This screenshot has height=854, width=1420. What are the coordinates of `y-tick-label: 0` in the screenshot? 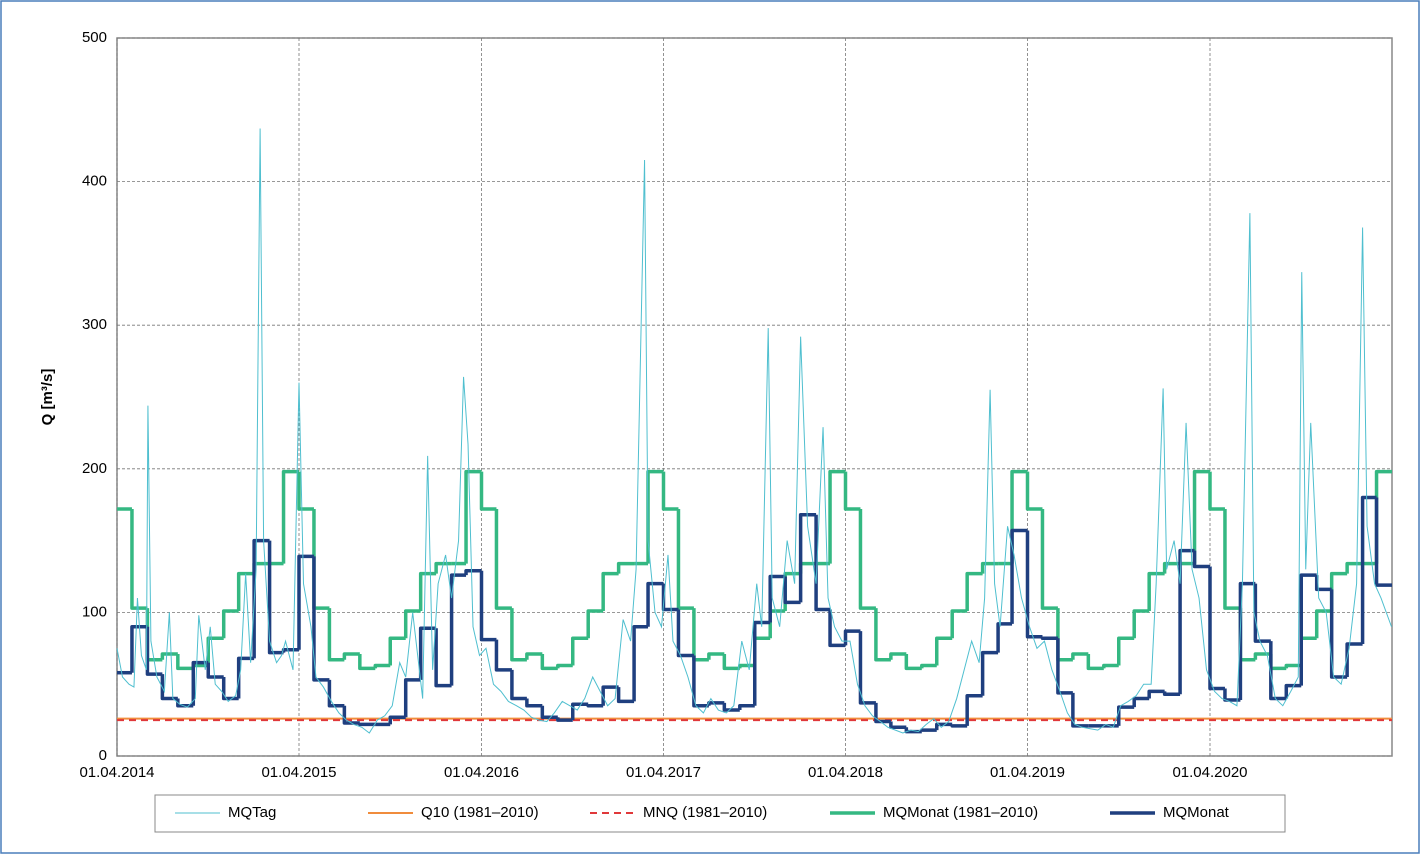 It's located at (103, 755).